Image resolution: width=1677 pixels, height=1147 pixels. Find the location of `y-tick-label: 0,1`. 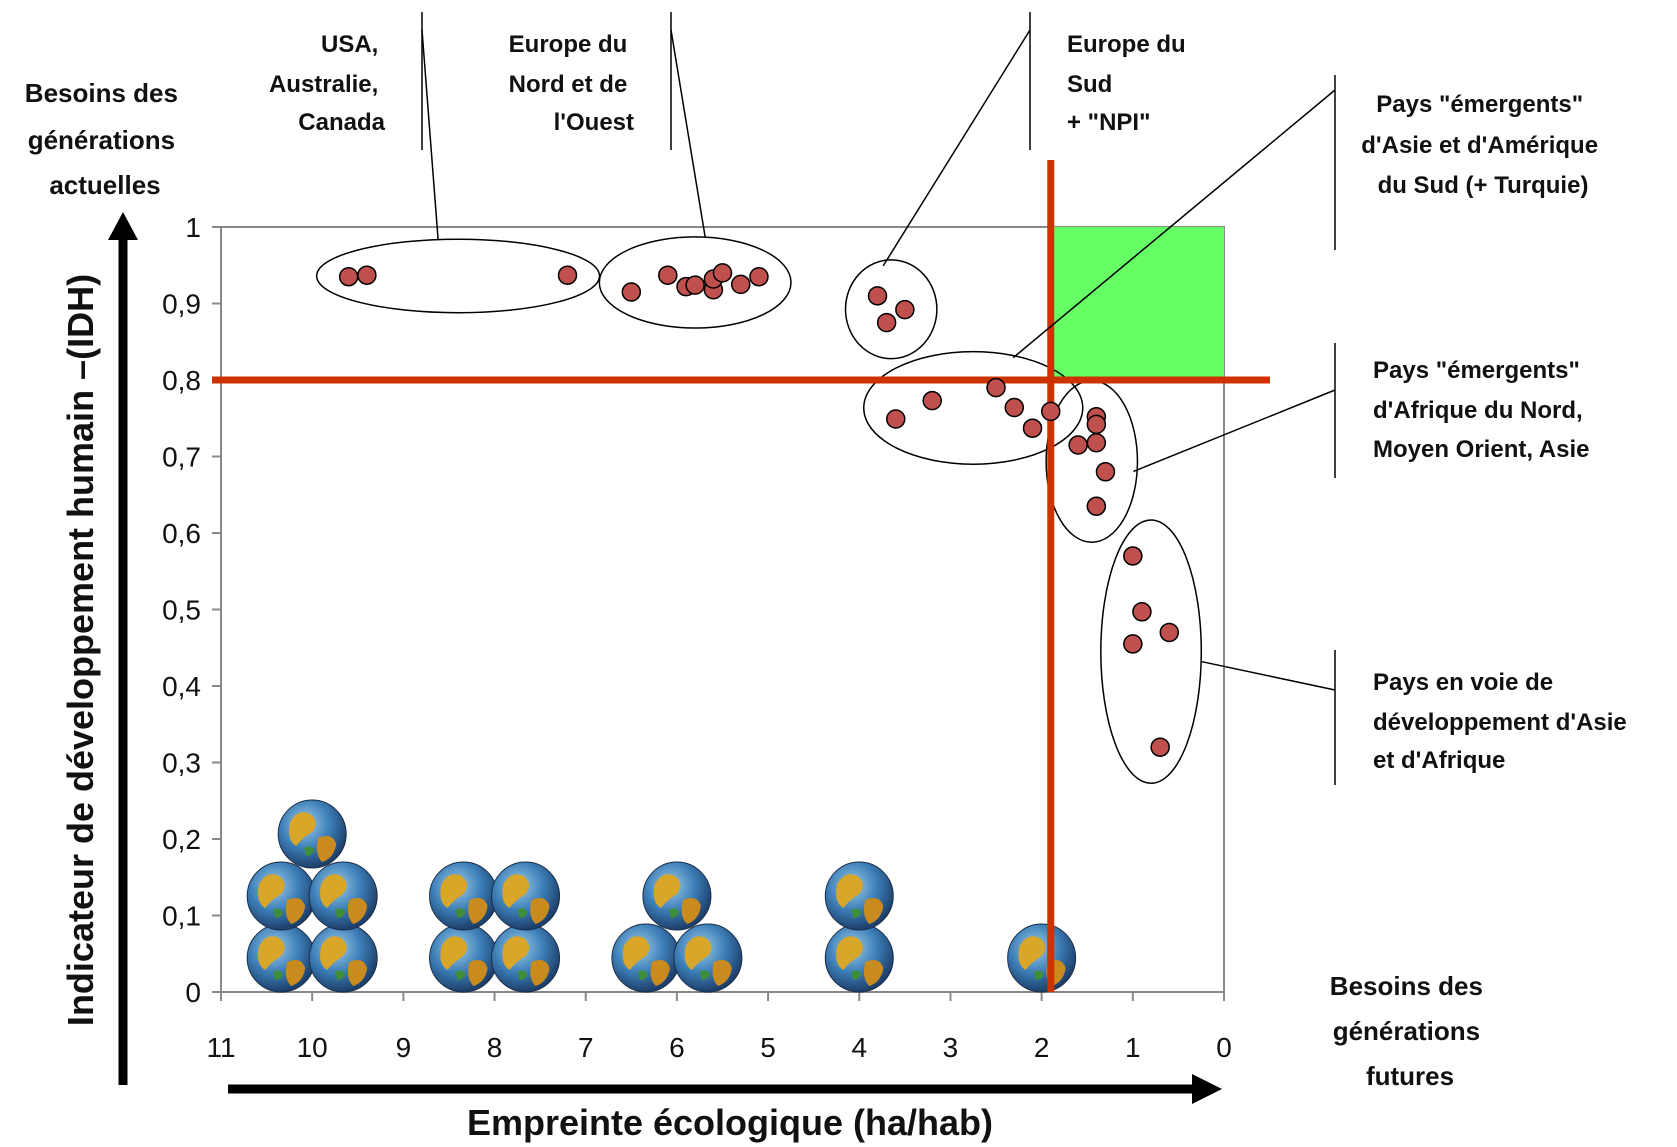

y-tick-label: 0,1 is located at coordinates (181, 916).